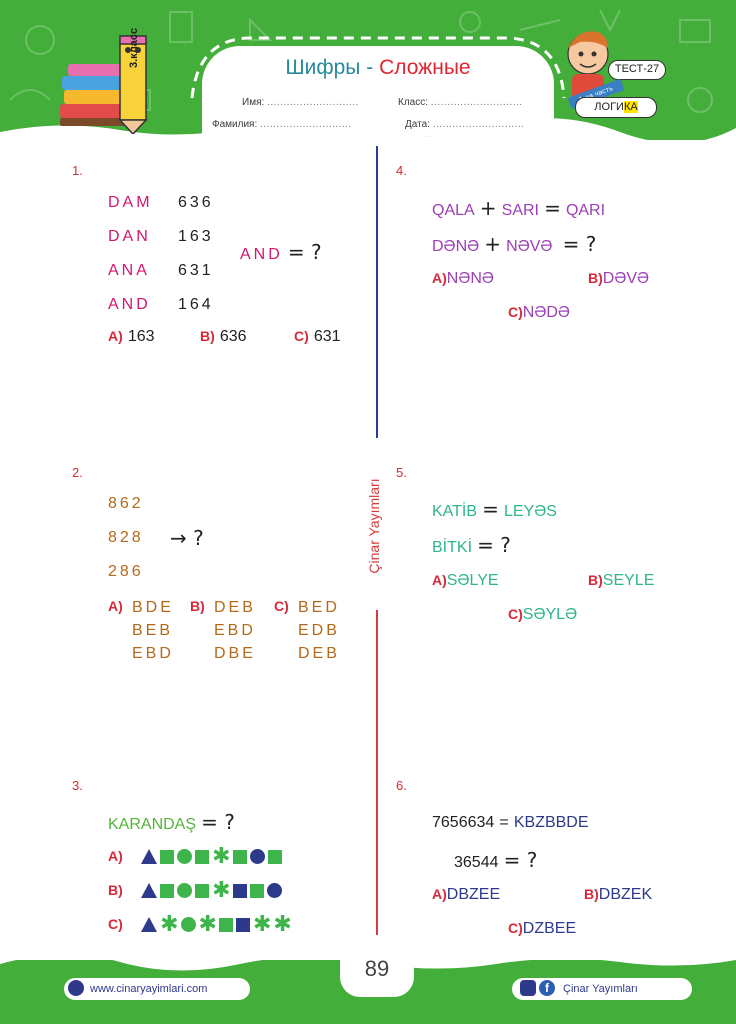  I want to click on q6-number: 6., so click(401, 785).